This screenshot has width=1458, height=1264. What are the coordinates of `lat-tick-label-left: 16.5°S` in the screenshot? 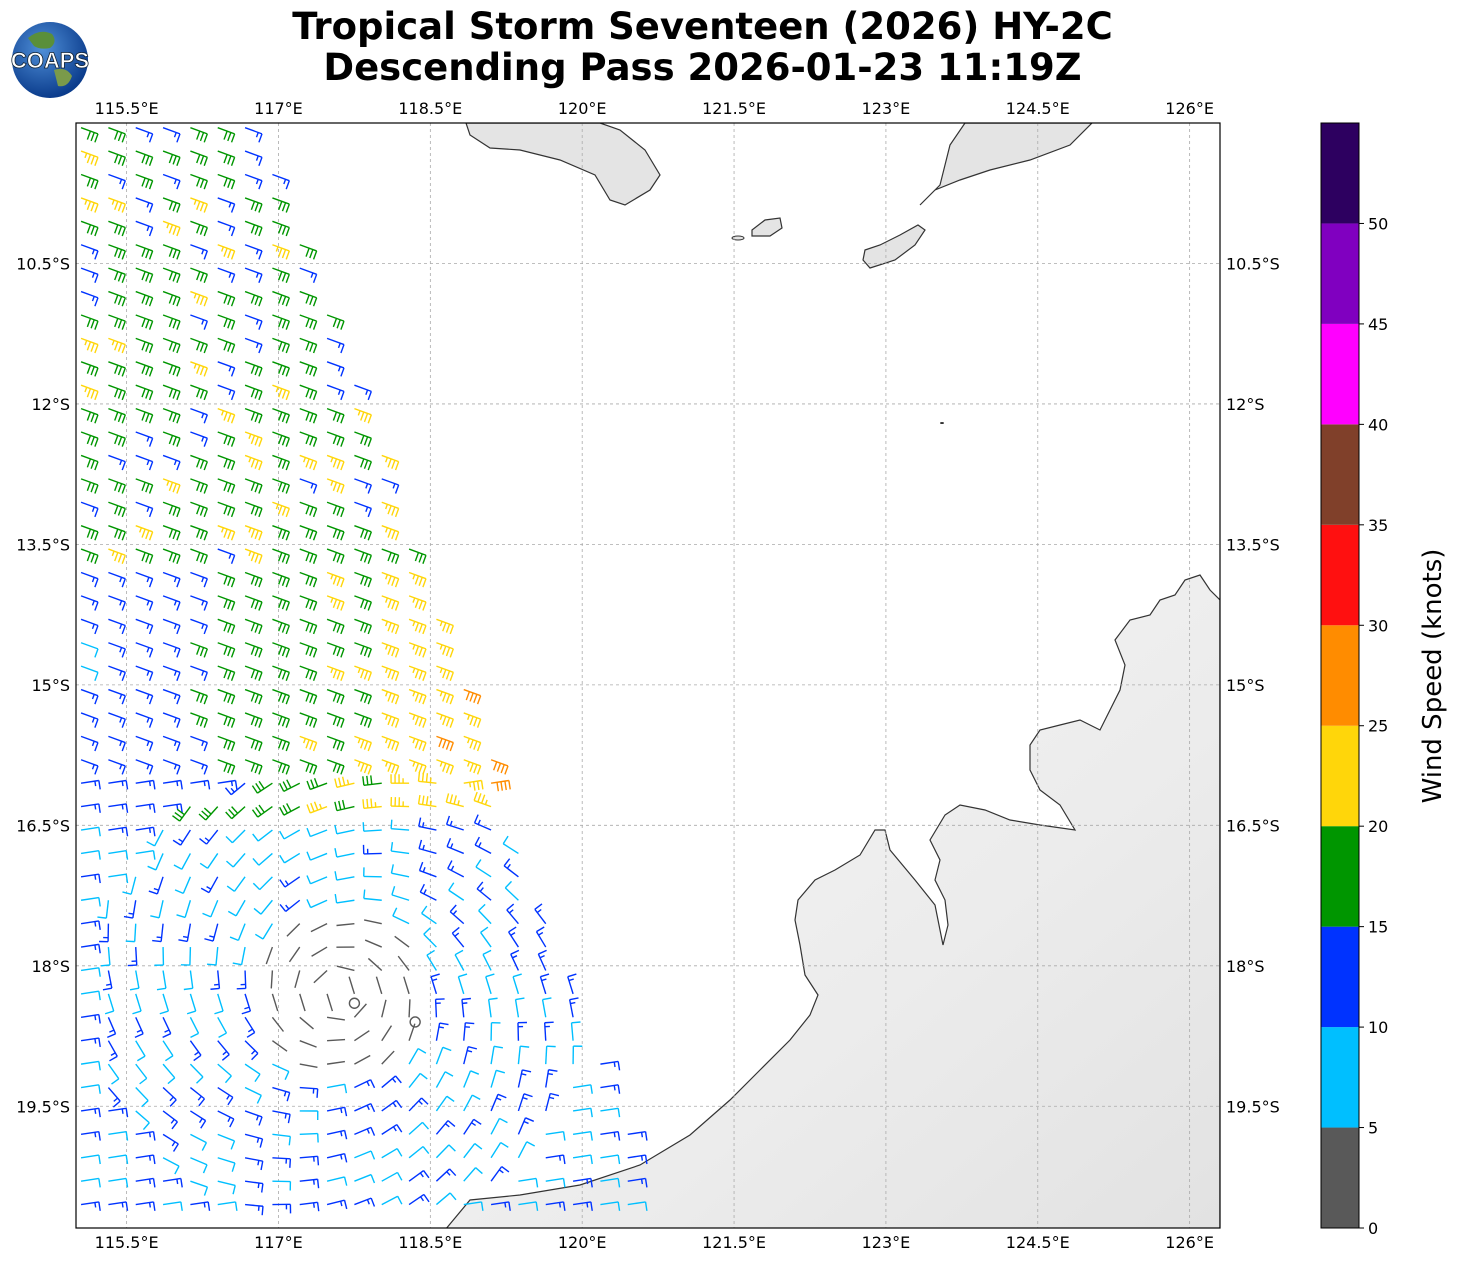 It's located at (43, 825).